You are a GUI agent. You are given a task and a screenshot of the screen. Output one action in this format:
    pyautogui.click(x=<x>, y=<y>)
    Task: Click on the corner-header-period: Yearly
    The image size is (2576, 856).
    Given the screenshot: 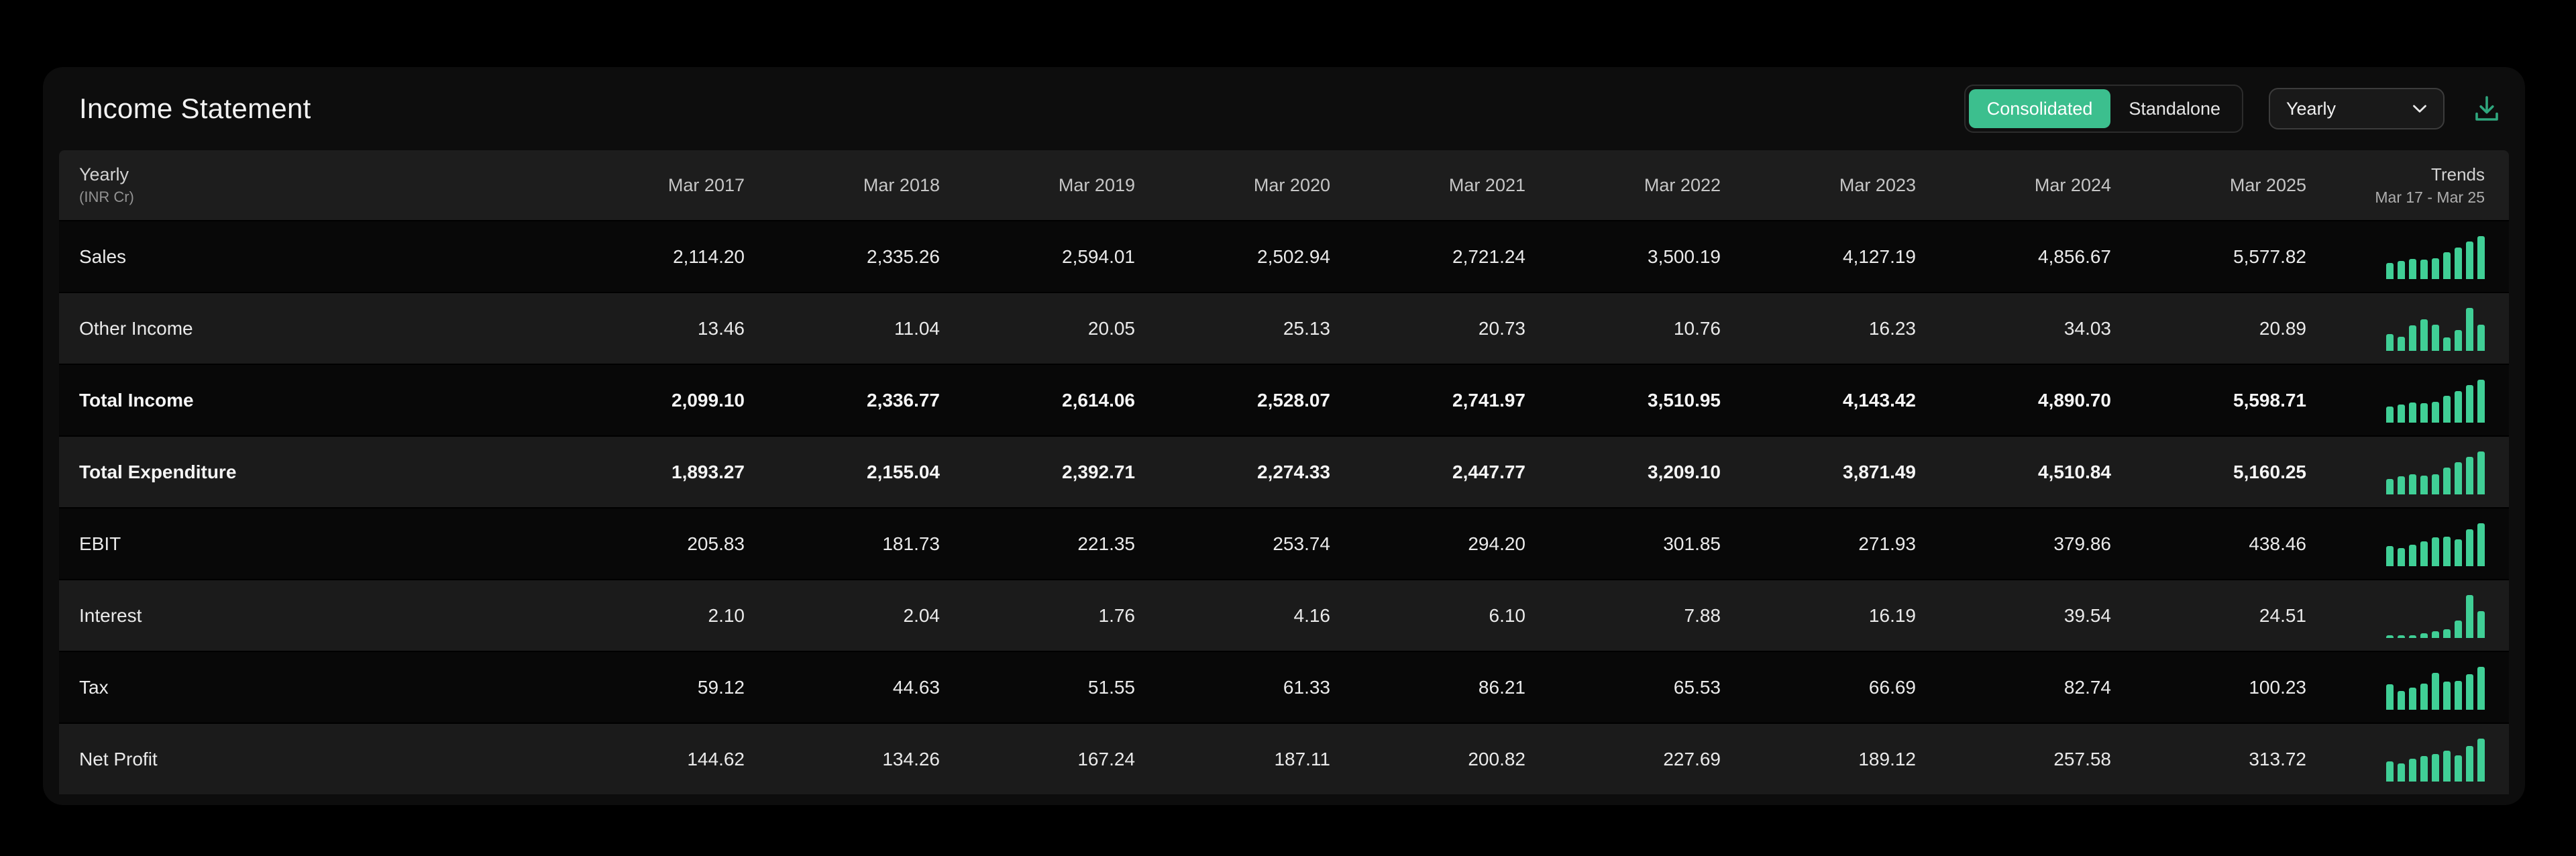 What is the action you would take?
    pyautogui.click(x=104, y=174)
    